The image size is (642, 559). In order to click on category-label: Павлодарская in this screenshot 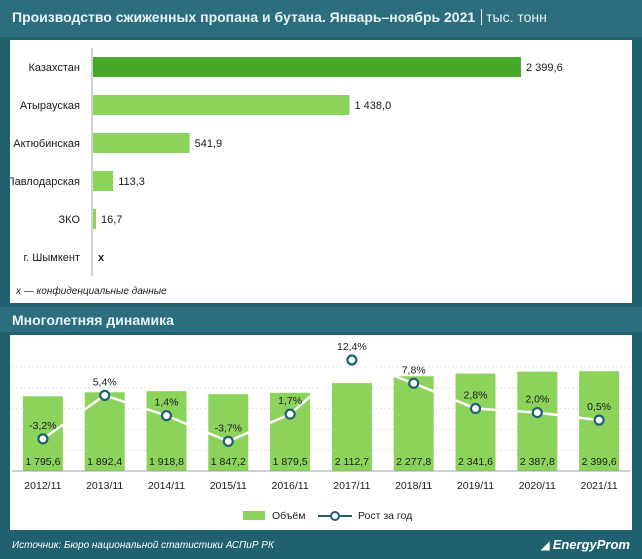, I will do `click(45, 182)`.